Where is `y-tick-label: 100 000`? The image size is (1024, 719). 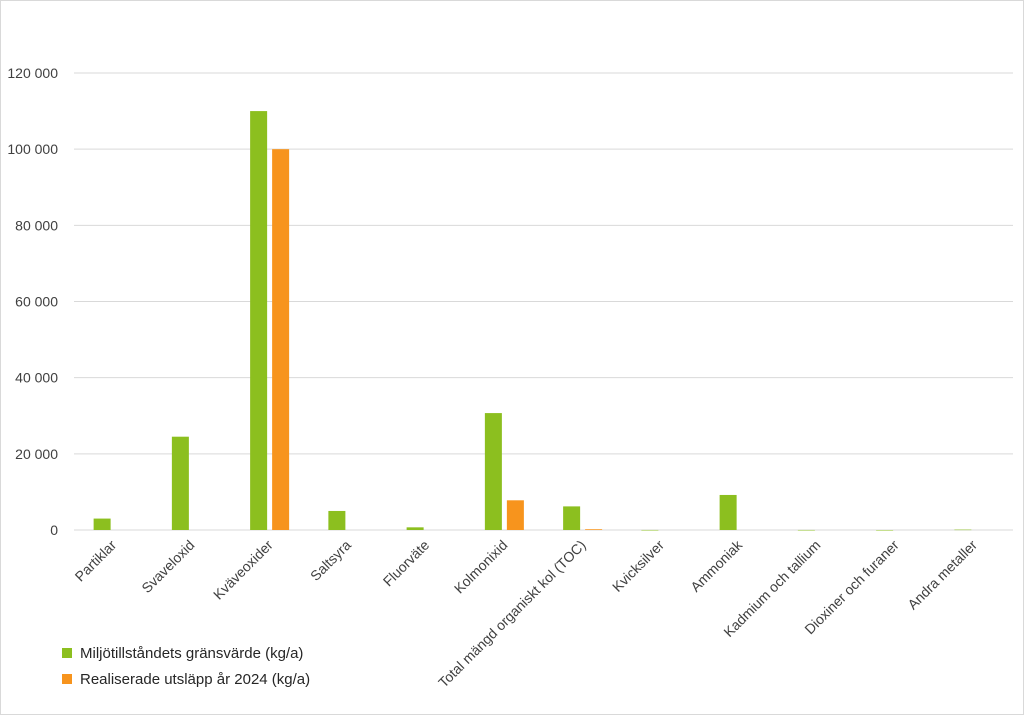 y-tick-label: 100 000 is located at coordinates (32, 149).